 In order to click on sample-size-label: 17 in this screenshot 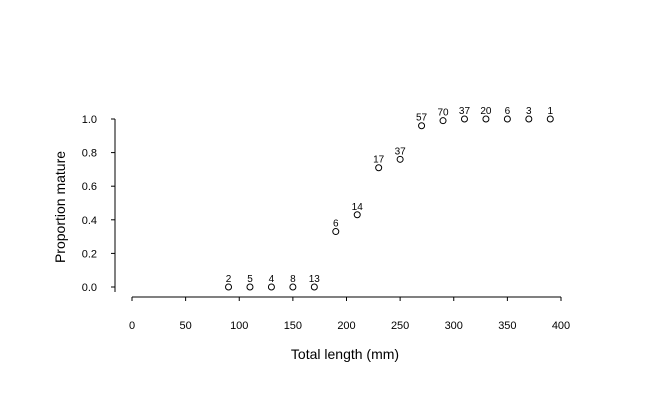, I will do `click(379, 160)`.